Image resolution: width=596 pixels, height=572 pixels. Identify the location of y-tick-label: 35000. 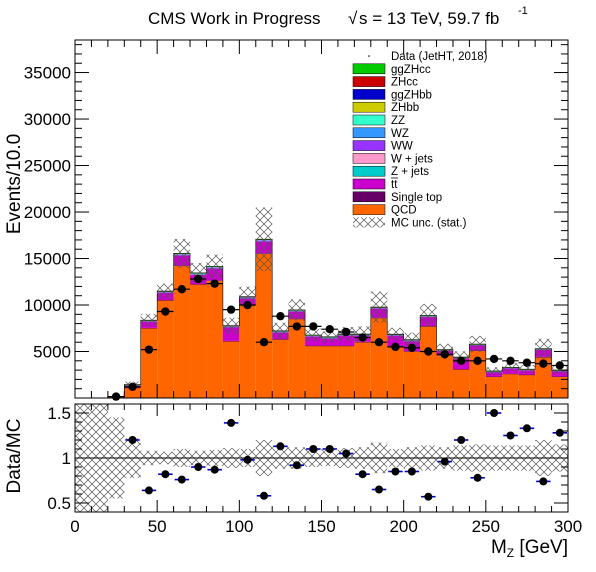
(47, 73).